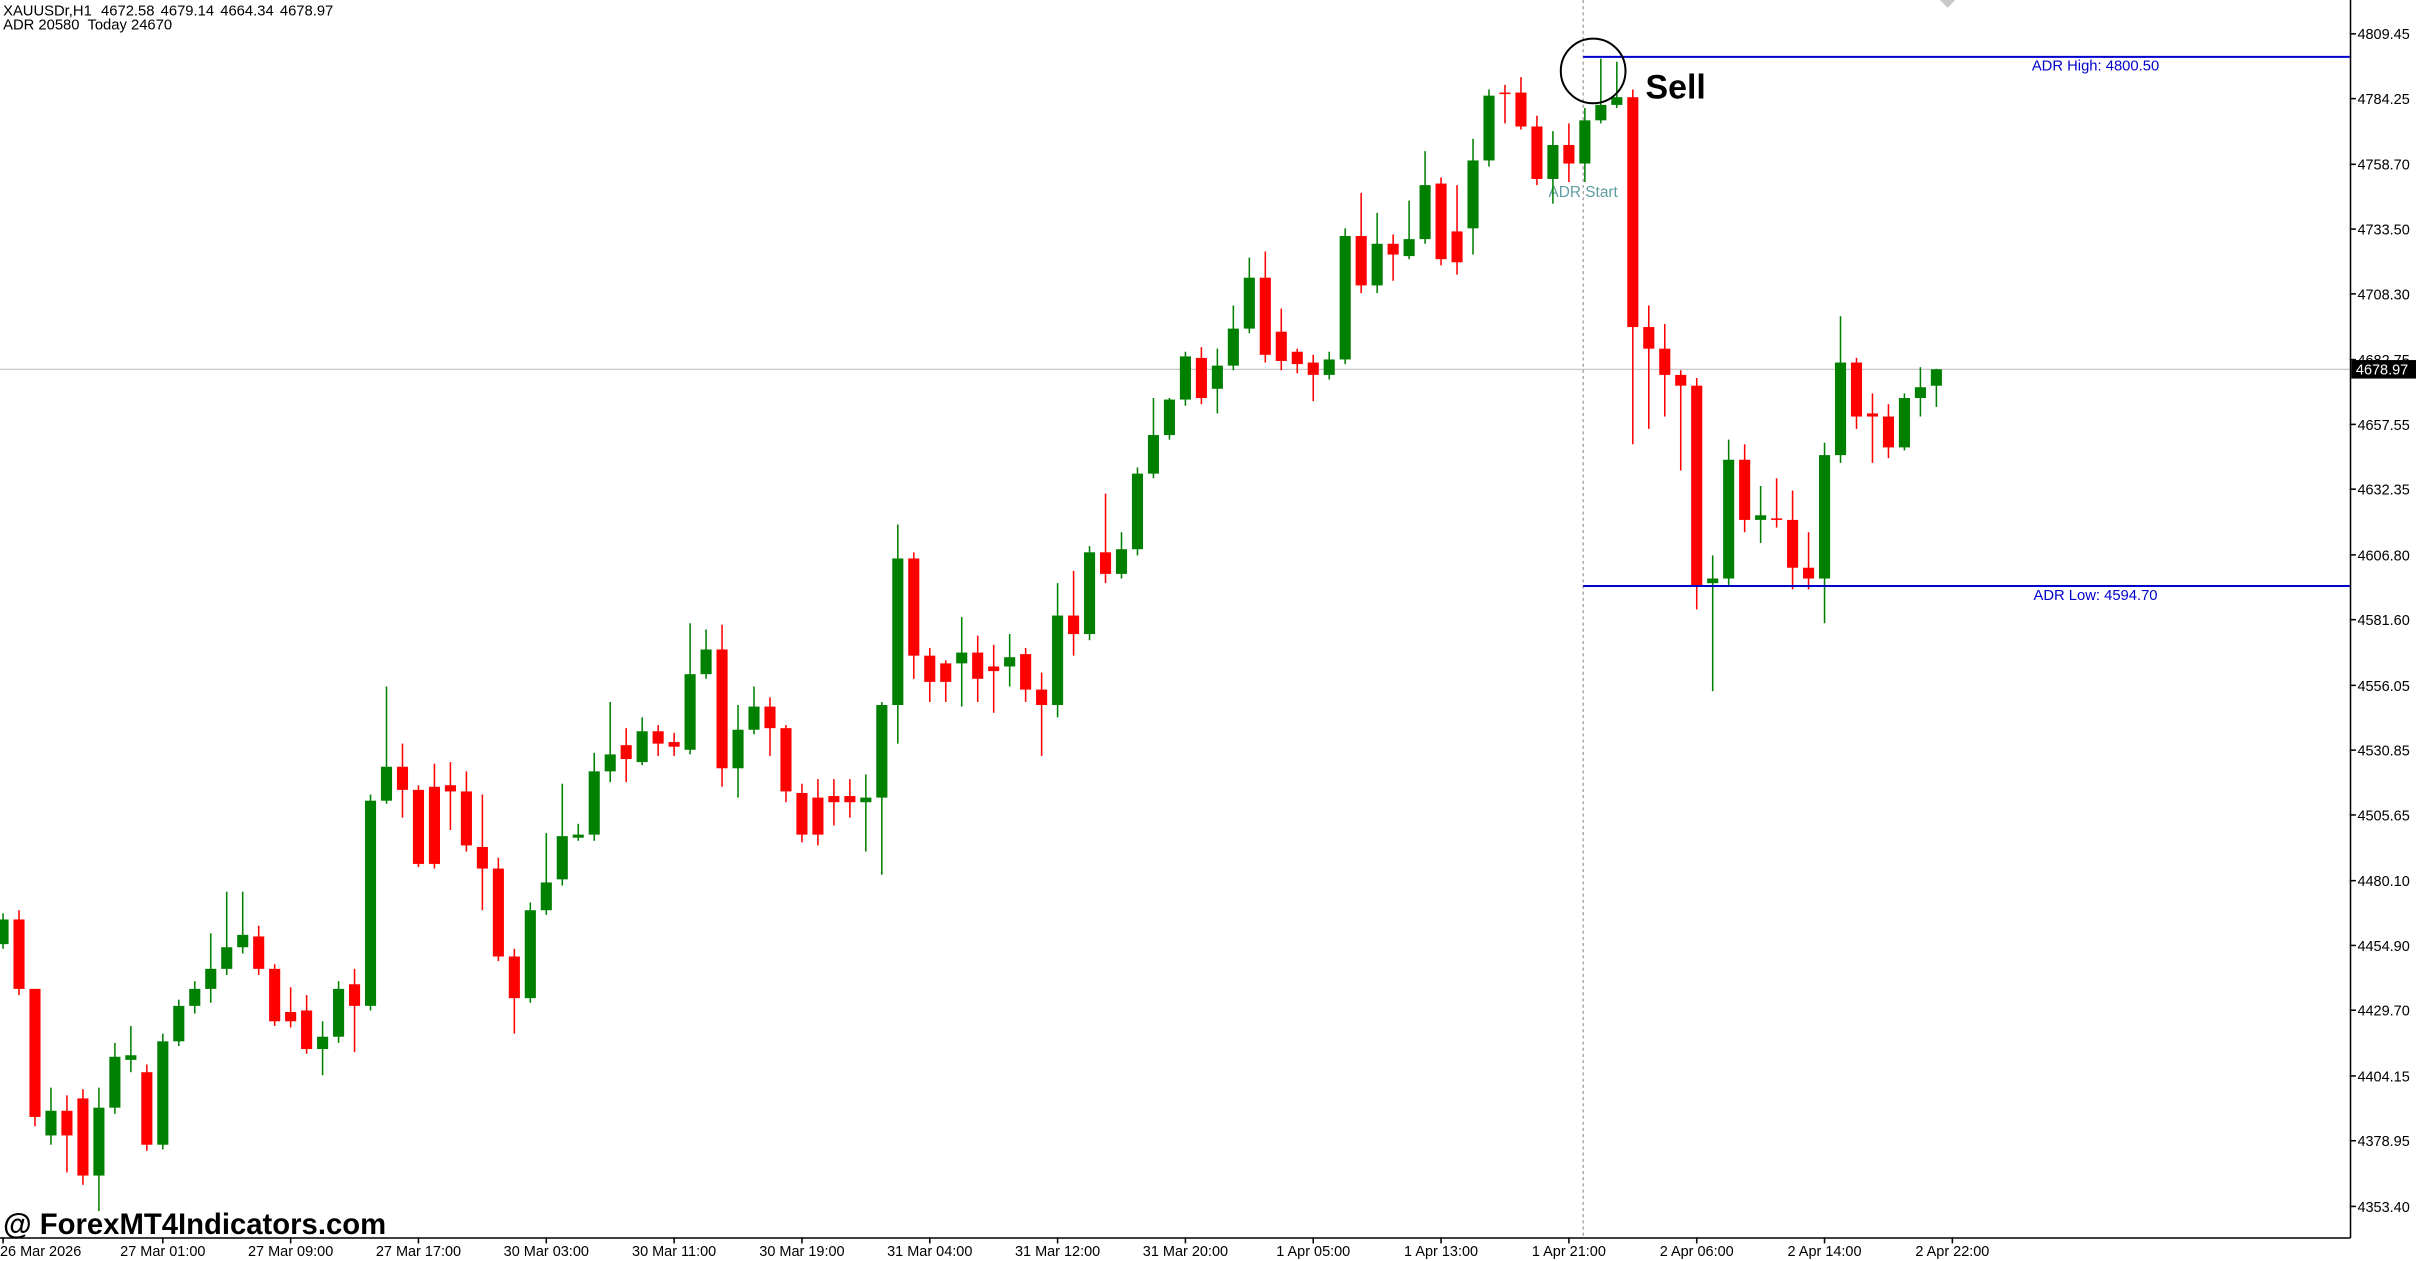 This screenshot has width=2416, height=1261. I want to click on x-tick-label: 2 Apr 14:00, so click(1825, 1252).